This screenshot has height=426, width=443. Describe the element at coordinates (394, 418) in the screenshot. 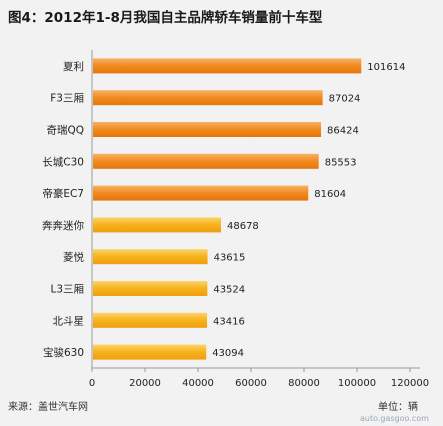

I see `watermark-text: auto.gasgoo.com` at that location.